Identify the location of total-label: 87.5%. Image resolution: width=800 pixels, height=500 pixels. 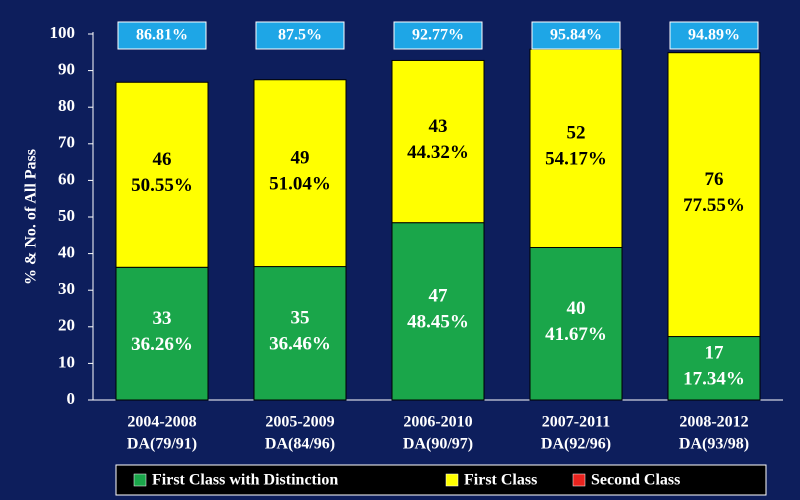
(300, 35).